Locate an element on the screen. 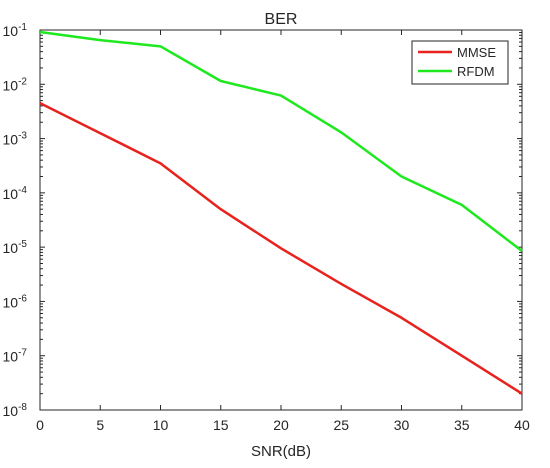 This screenshot has width=550, height=468. y-tick-label: 10⁻² is located at coordinates (15, 84).